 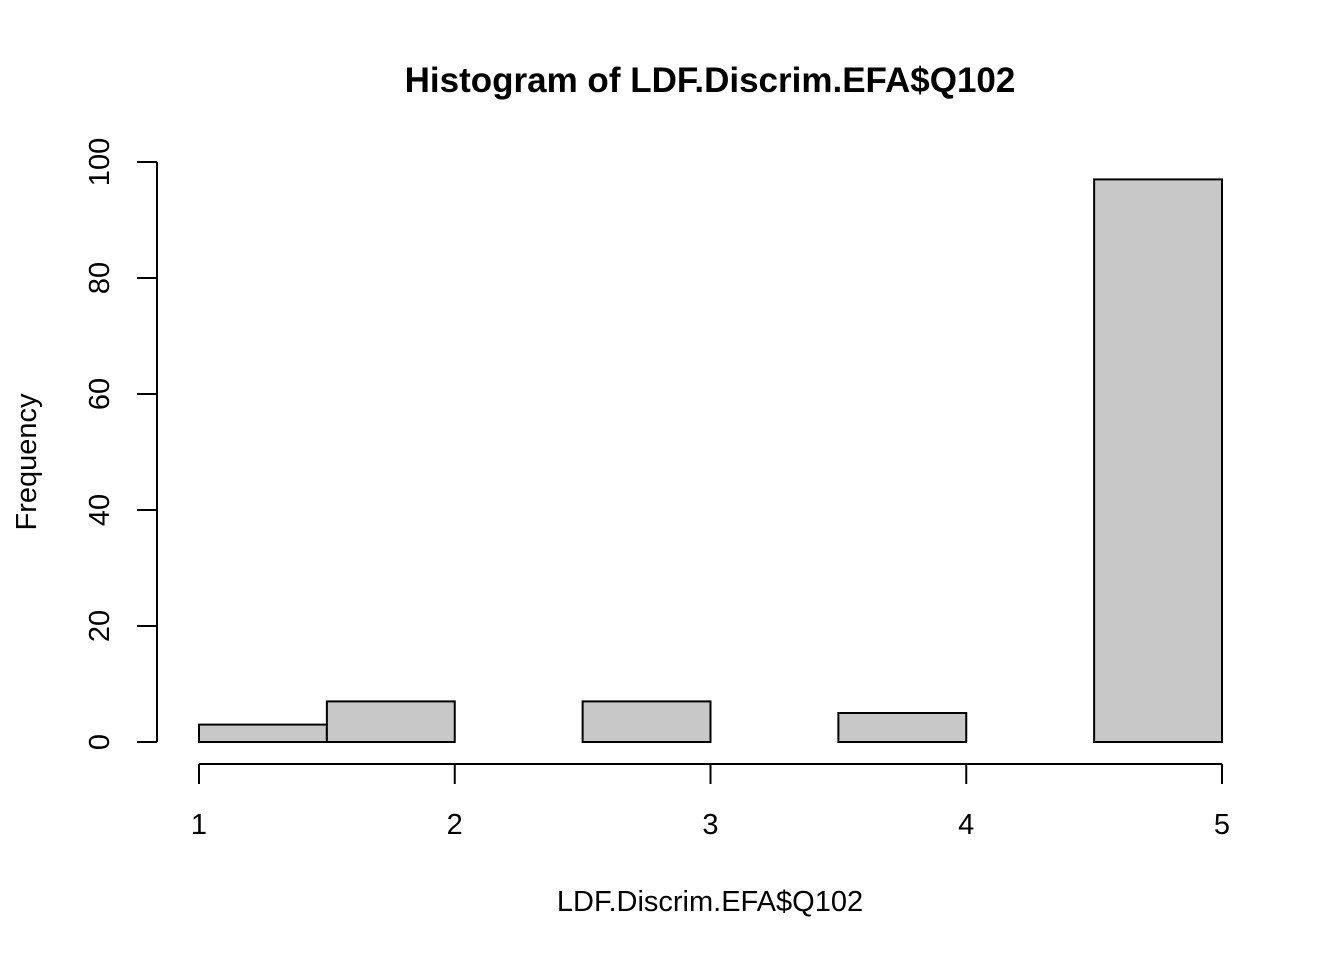 What do you see at coordinates (100, 626) in the screenshot?
I see `y-tick-label: 20` at bounding box center [100, 626].